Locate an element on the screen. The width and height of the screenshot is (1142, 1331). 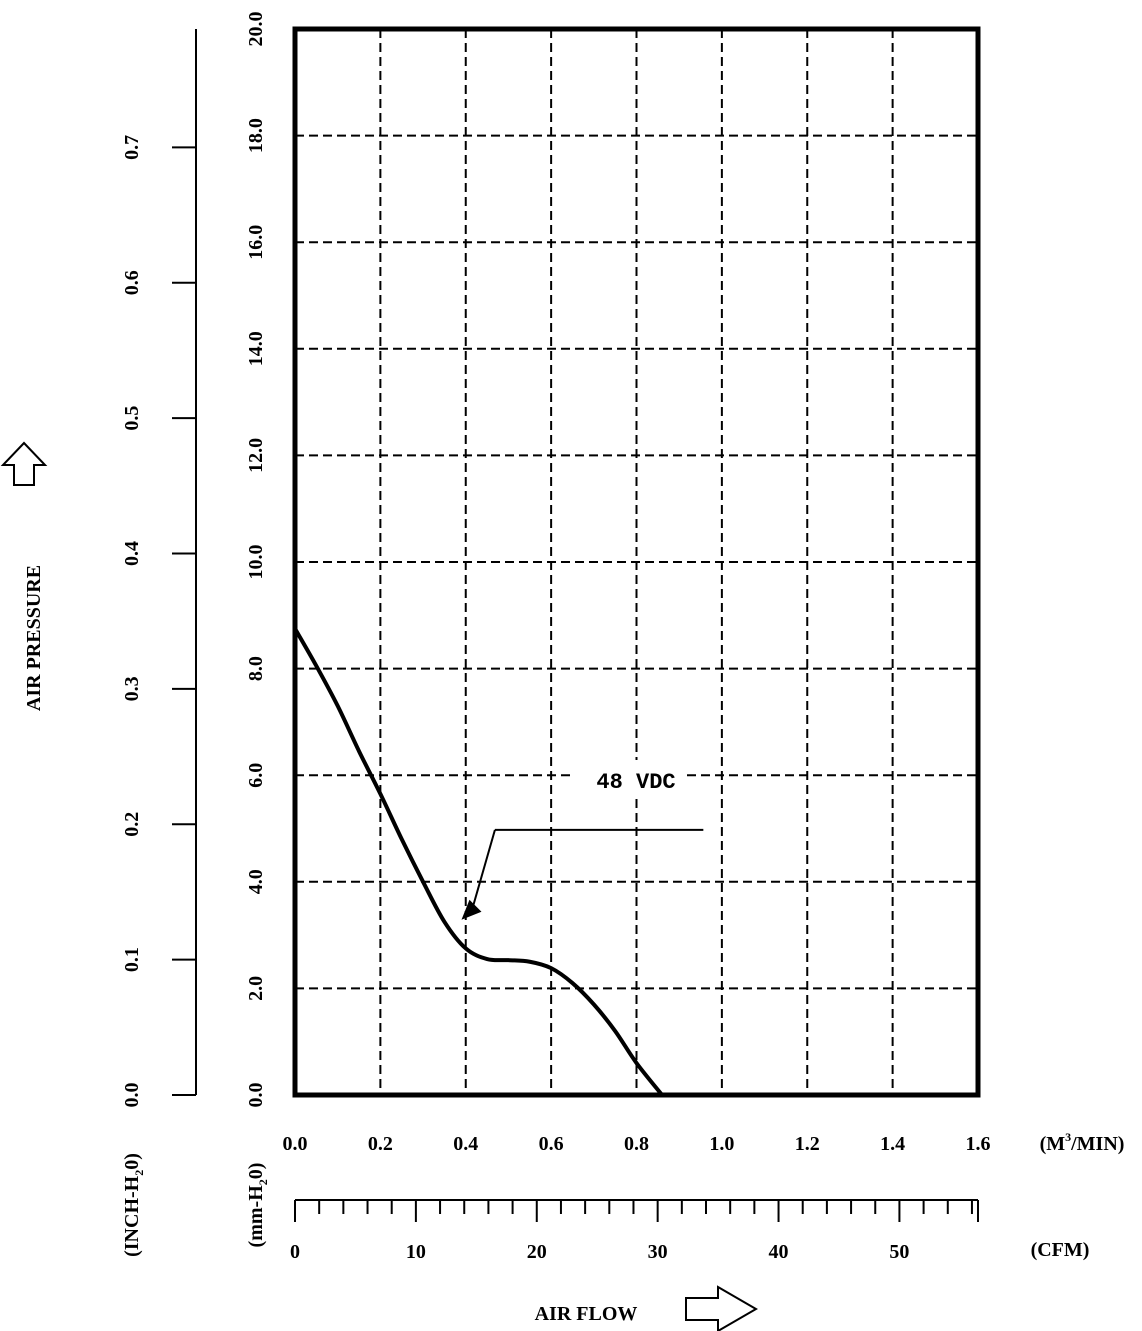
x-tick-label-cfm: 30 is located at coordinates (658, 1252).